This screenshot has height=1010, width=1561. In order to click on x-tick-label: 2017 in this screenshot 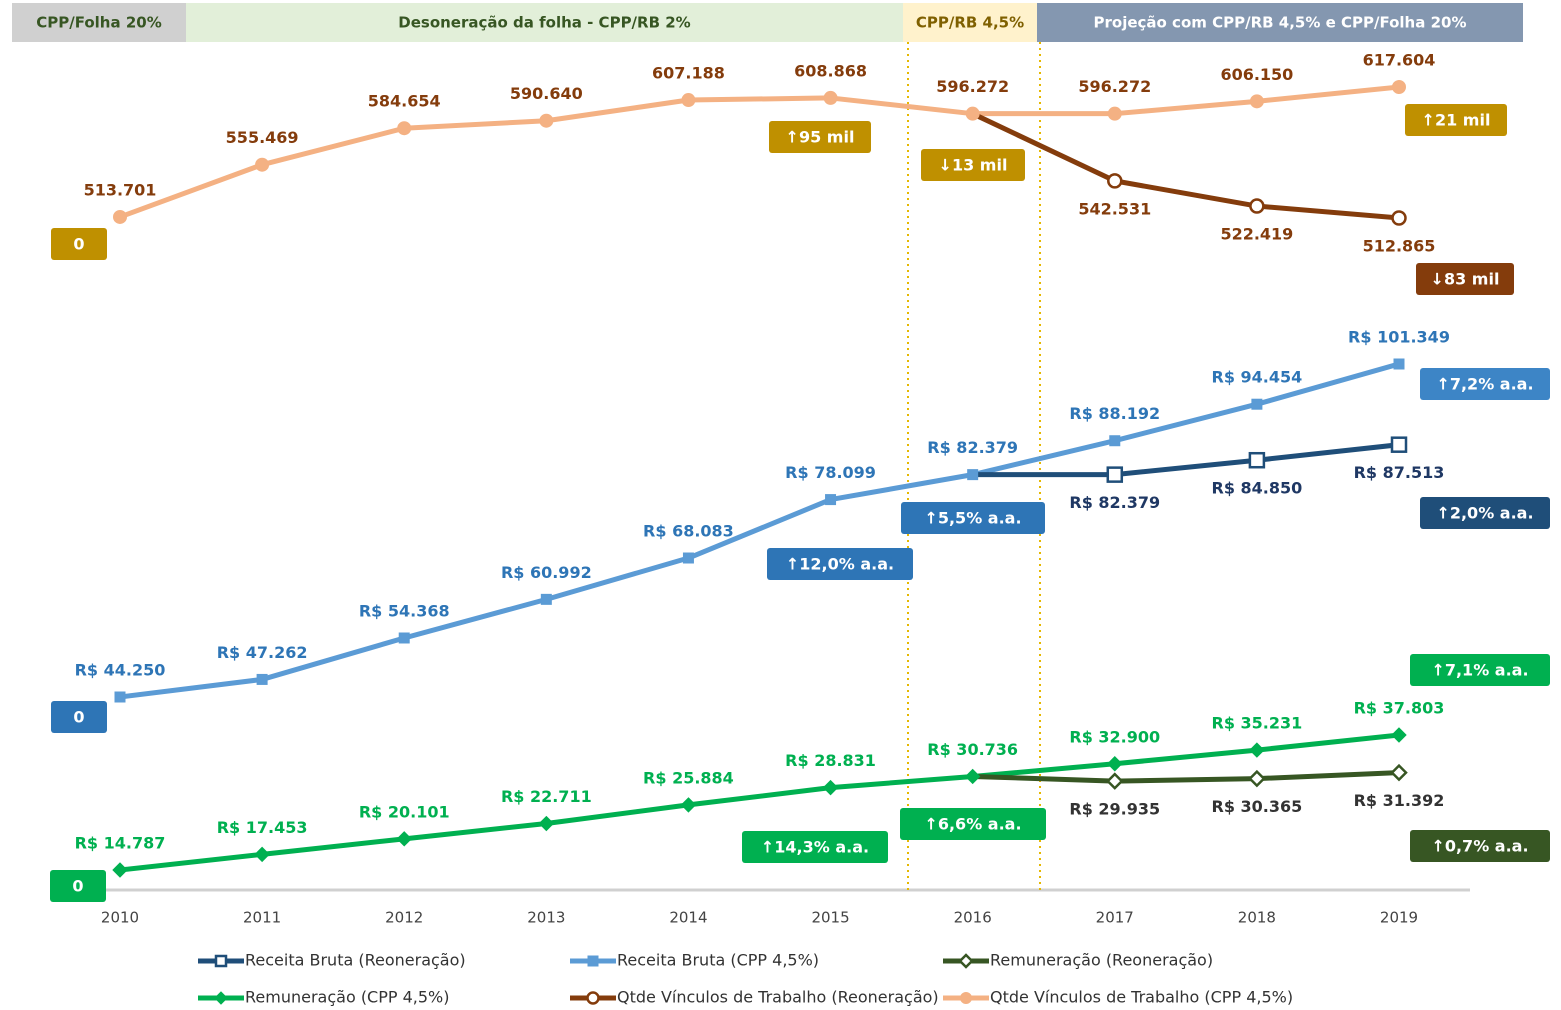, I will do `click(1115, 918)`.